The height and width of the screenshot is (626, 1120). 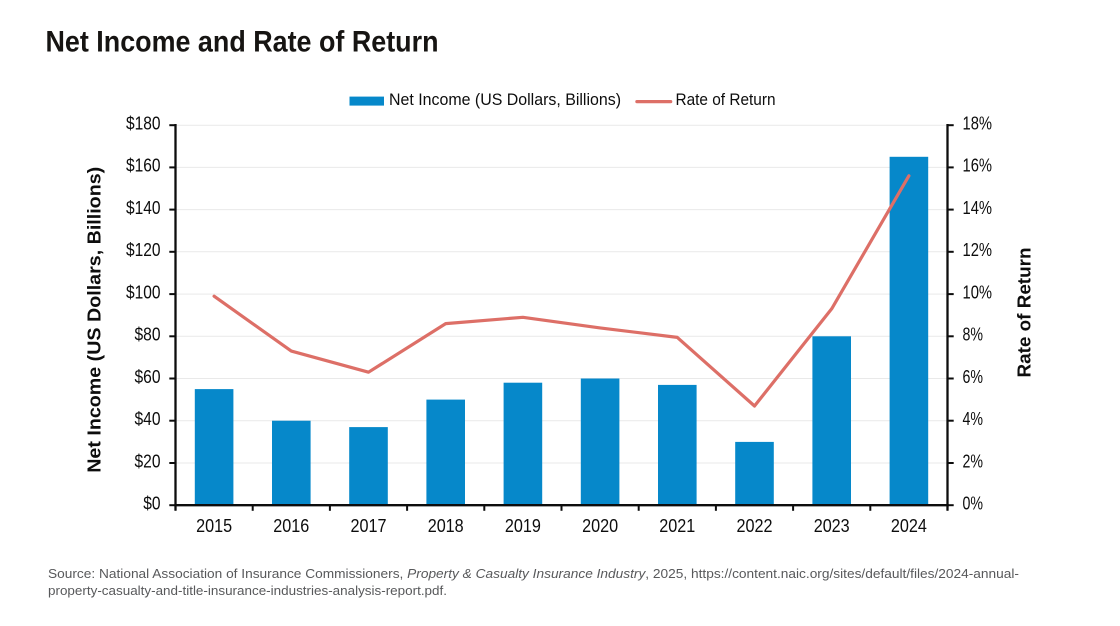 I want to click on svg-text: 16%, so click(x=978, y=166).